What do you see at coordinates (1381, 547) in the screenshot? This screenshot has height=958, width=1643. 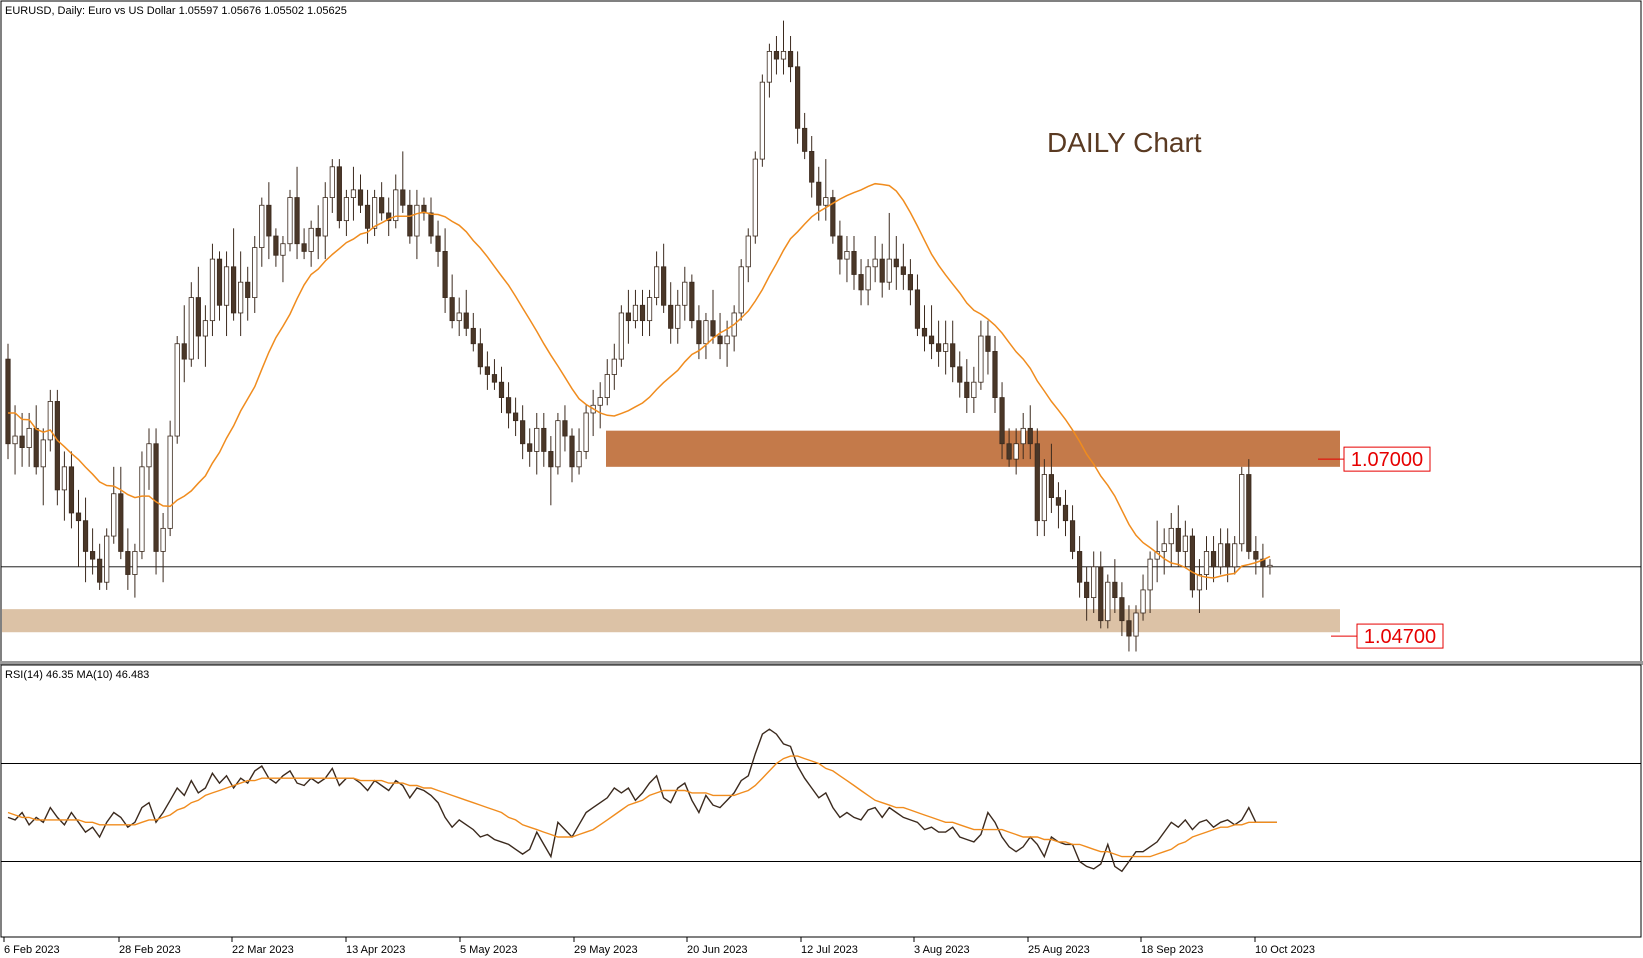 I see `level-labels: 1.07000 1.04700` at bounding box center [1381, 547].